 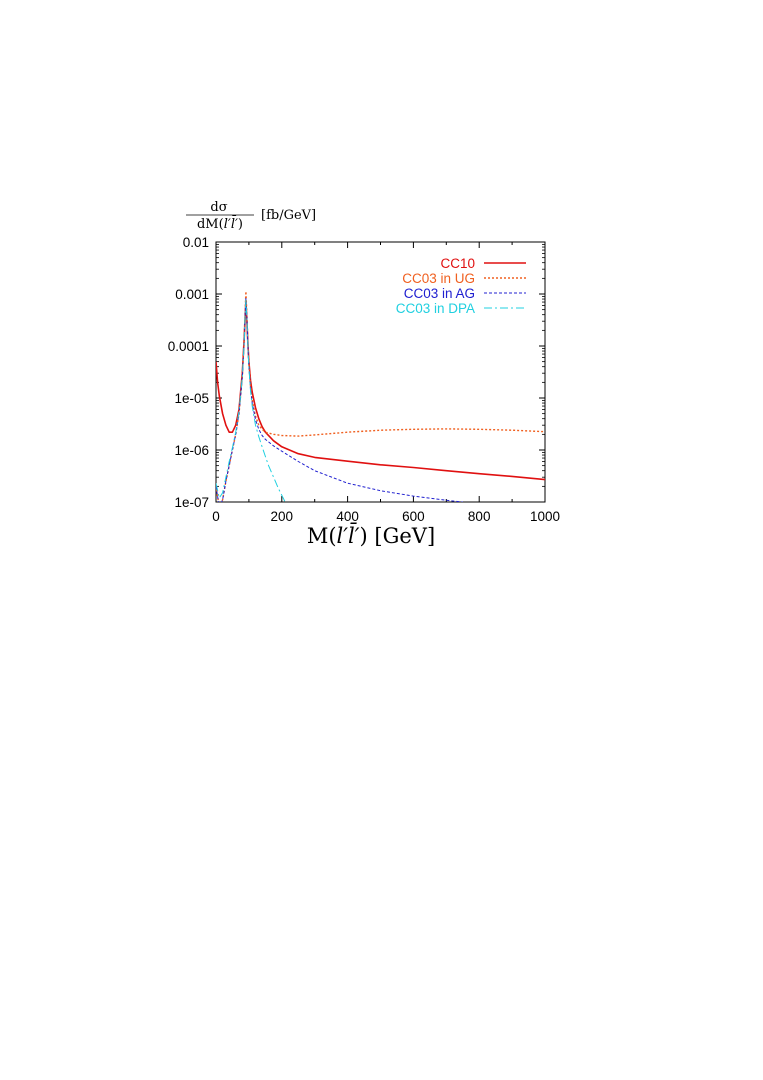 I want to click on y-tick-label-4: 1e-06, so click(x=191, y=450).